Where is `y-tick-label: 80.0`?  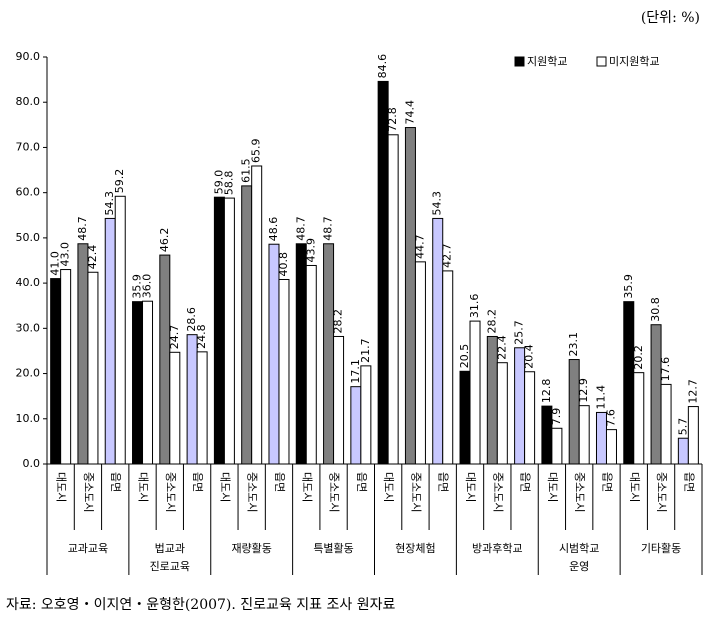
y-tick-label: 80.0 is located at coordinates (28, 101).